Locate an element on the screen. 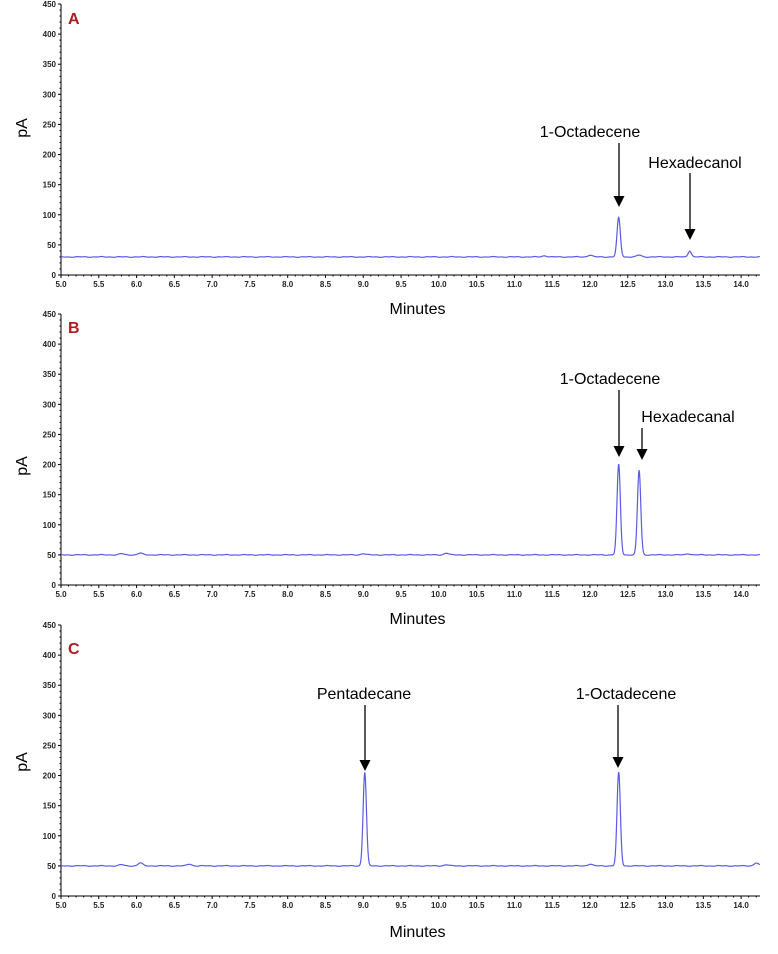 The height and width of the screenshot is (954, 778). peak-label: Hexadecanal is located at coordinates (687, 417).